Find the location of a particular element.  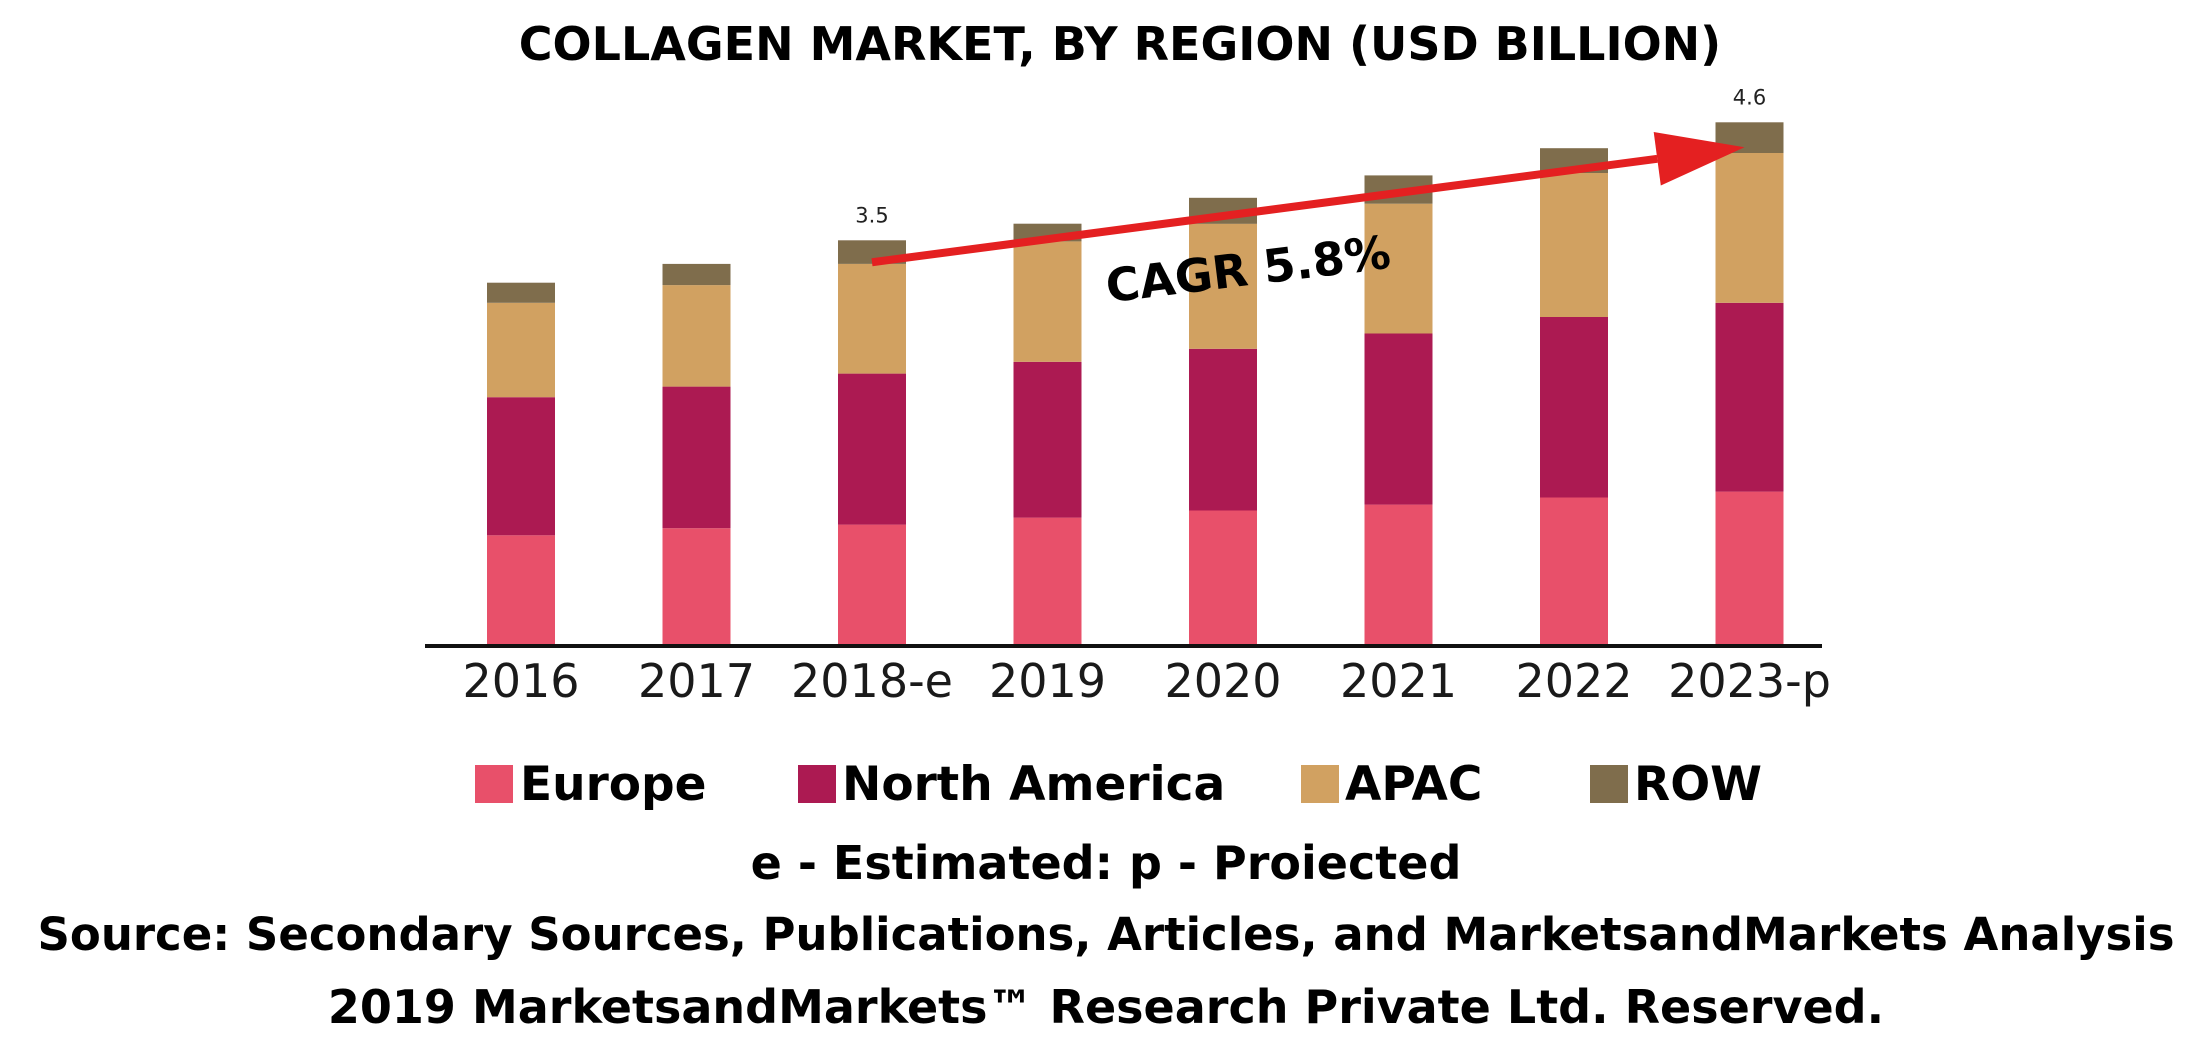

bar-north-america-2022 is located at coordinates (1574, 407).